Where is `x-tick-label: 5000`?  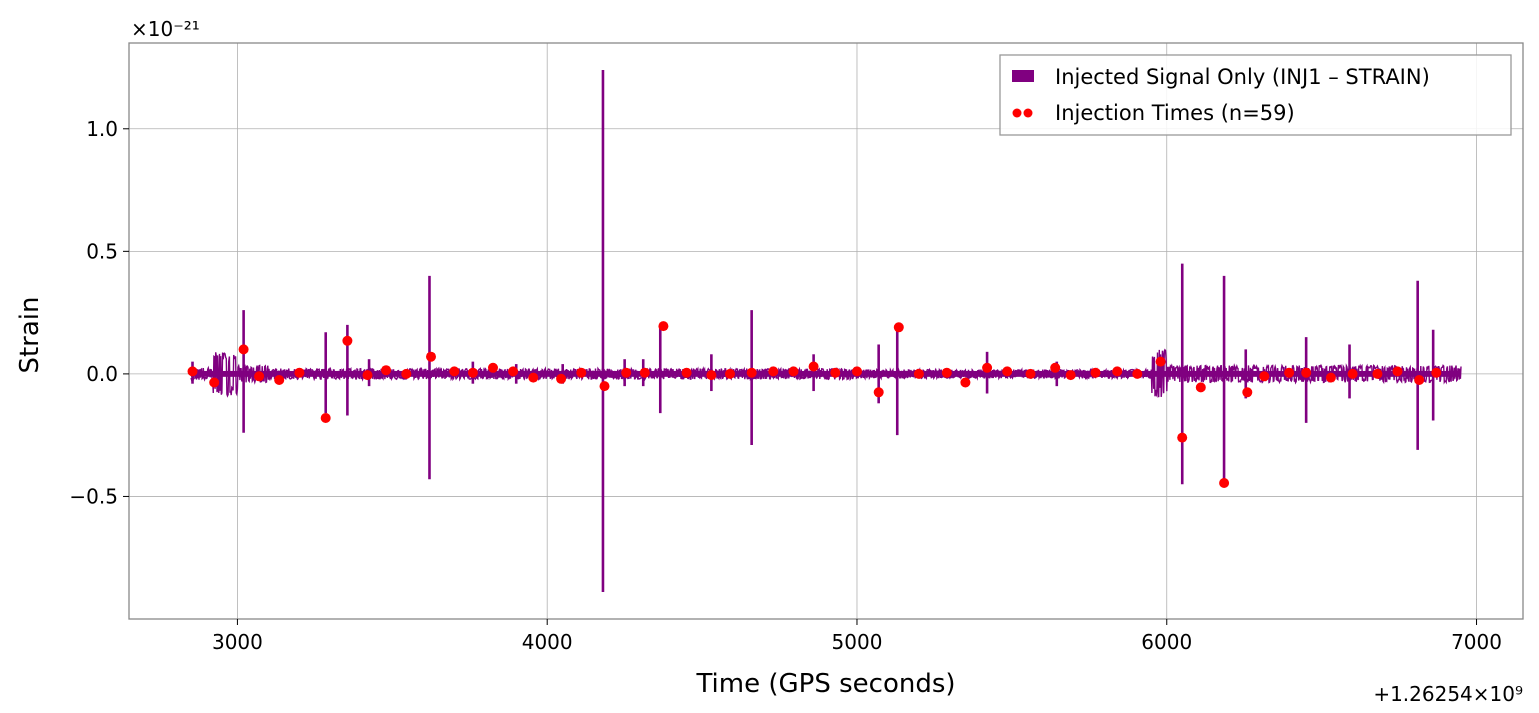
x-tick-label: 5000 is located at coordinates (857, 642).